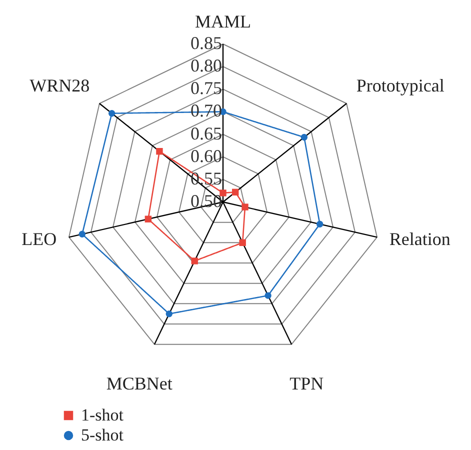 The width and height of the screenshot is (471, 450). I want to click on y-tick-label: 0.80, so click(206, 66).